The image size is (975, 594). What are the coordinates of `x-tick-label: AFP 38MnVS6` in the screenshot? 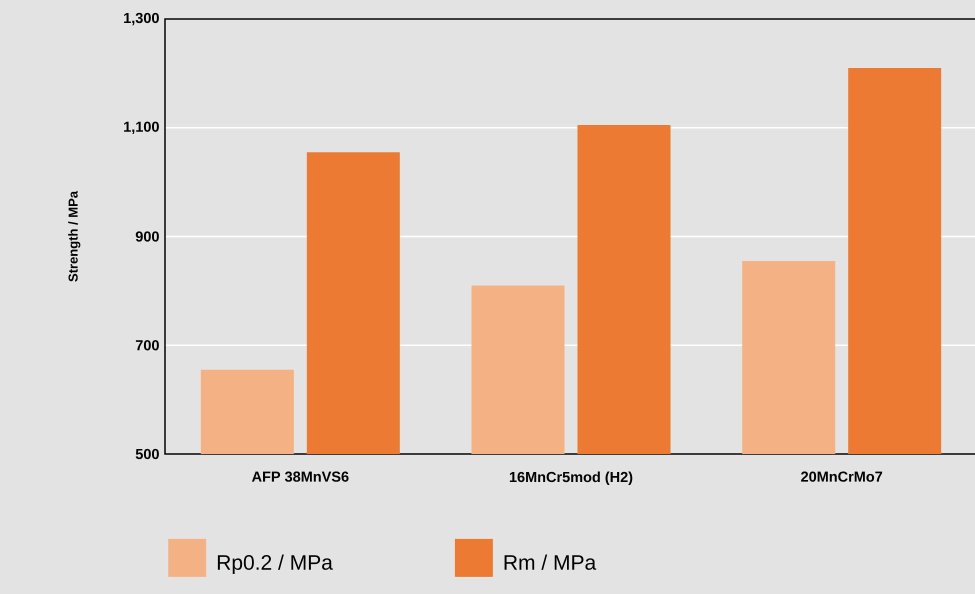 It's located at (300, 477).